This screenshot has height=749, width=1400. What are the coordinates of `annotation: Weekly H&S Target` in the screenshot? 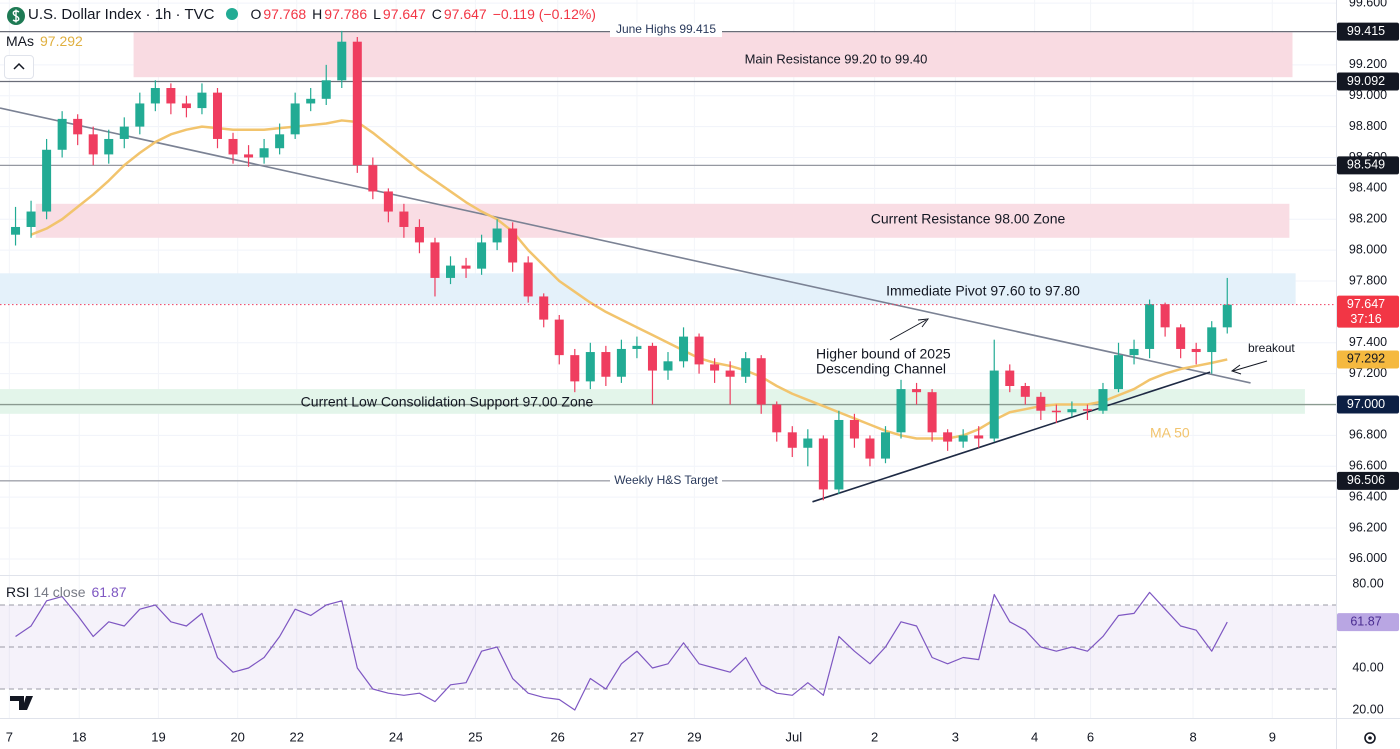 It's located at (666, 480).